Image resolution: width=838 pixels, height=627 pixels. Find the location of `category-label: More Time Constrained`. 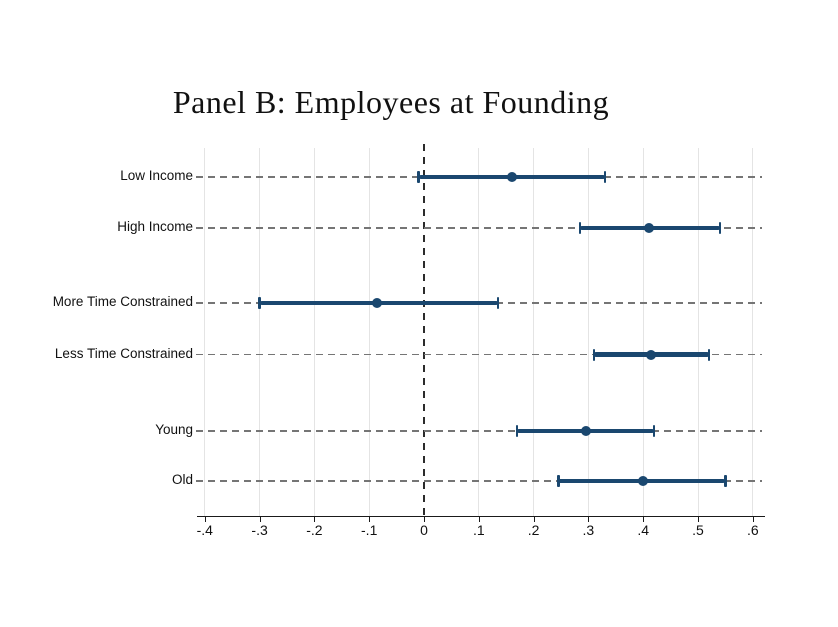

category-label: More Time Constrained is located at coordinates (122, 301).